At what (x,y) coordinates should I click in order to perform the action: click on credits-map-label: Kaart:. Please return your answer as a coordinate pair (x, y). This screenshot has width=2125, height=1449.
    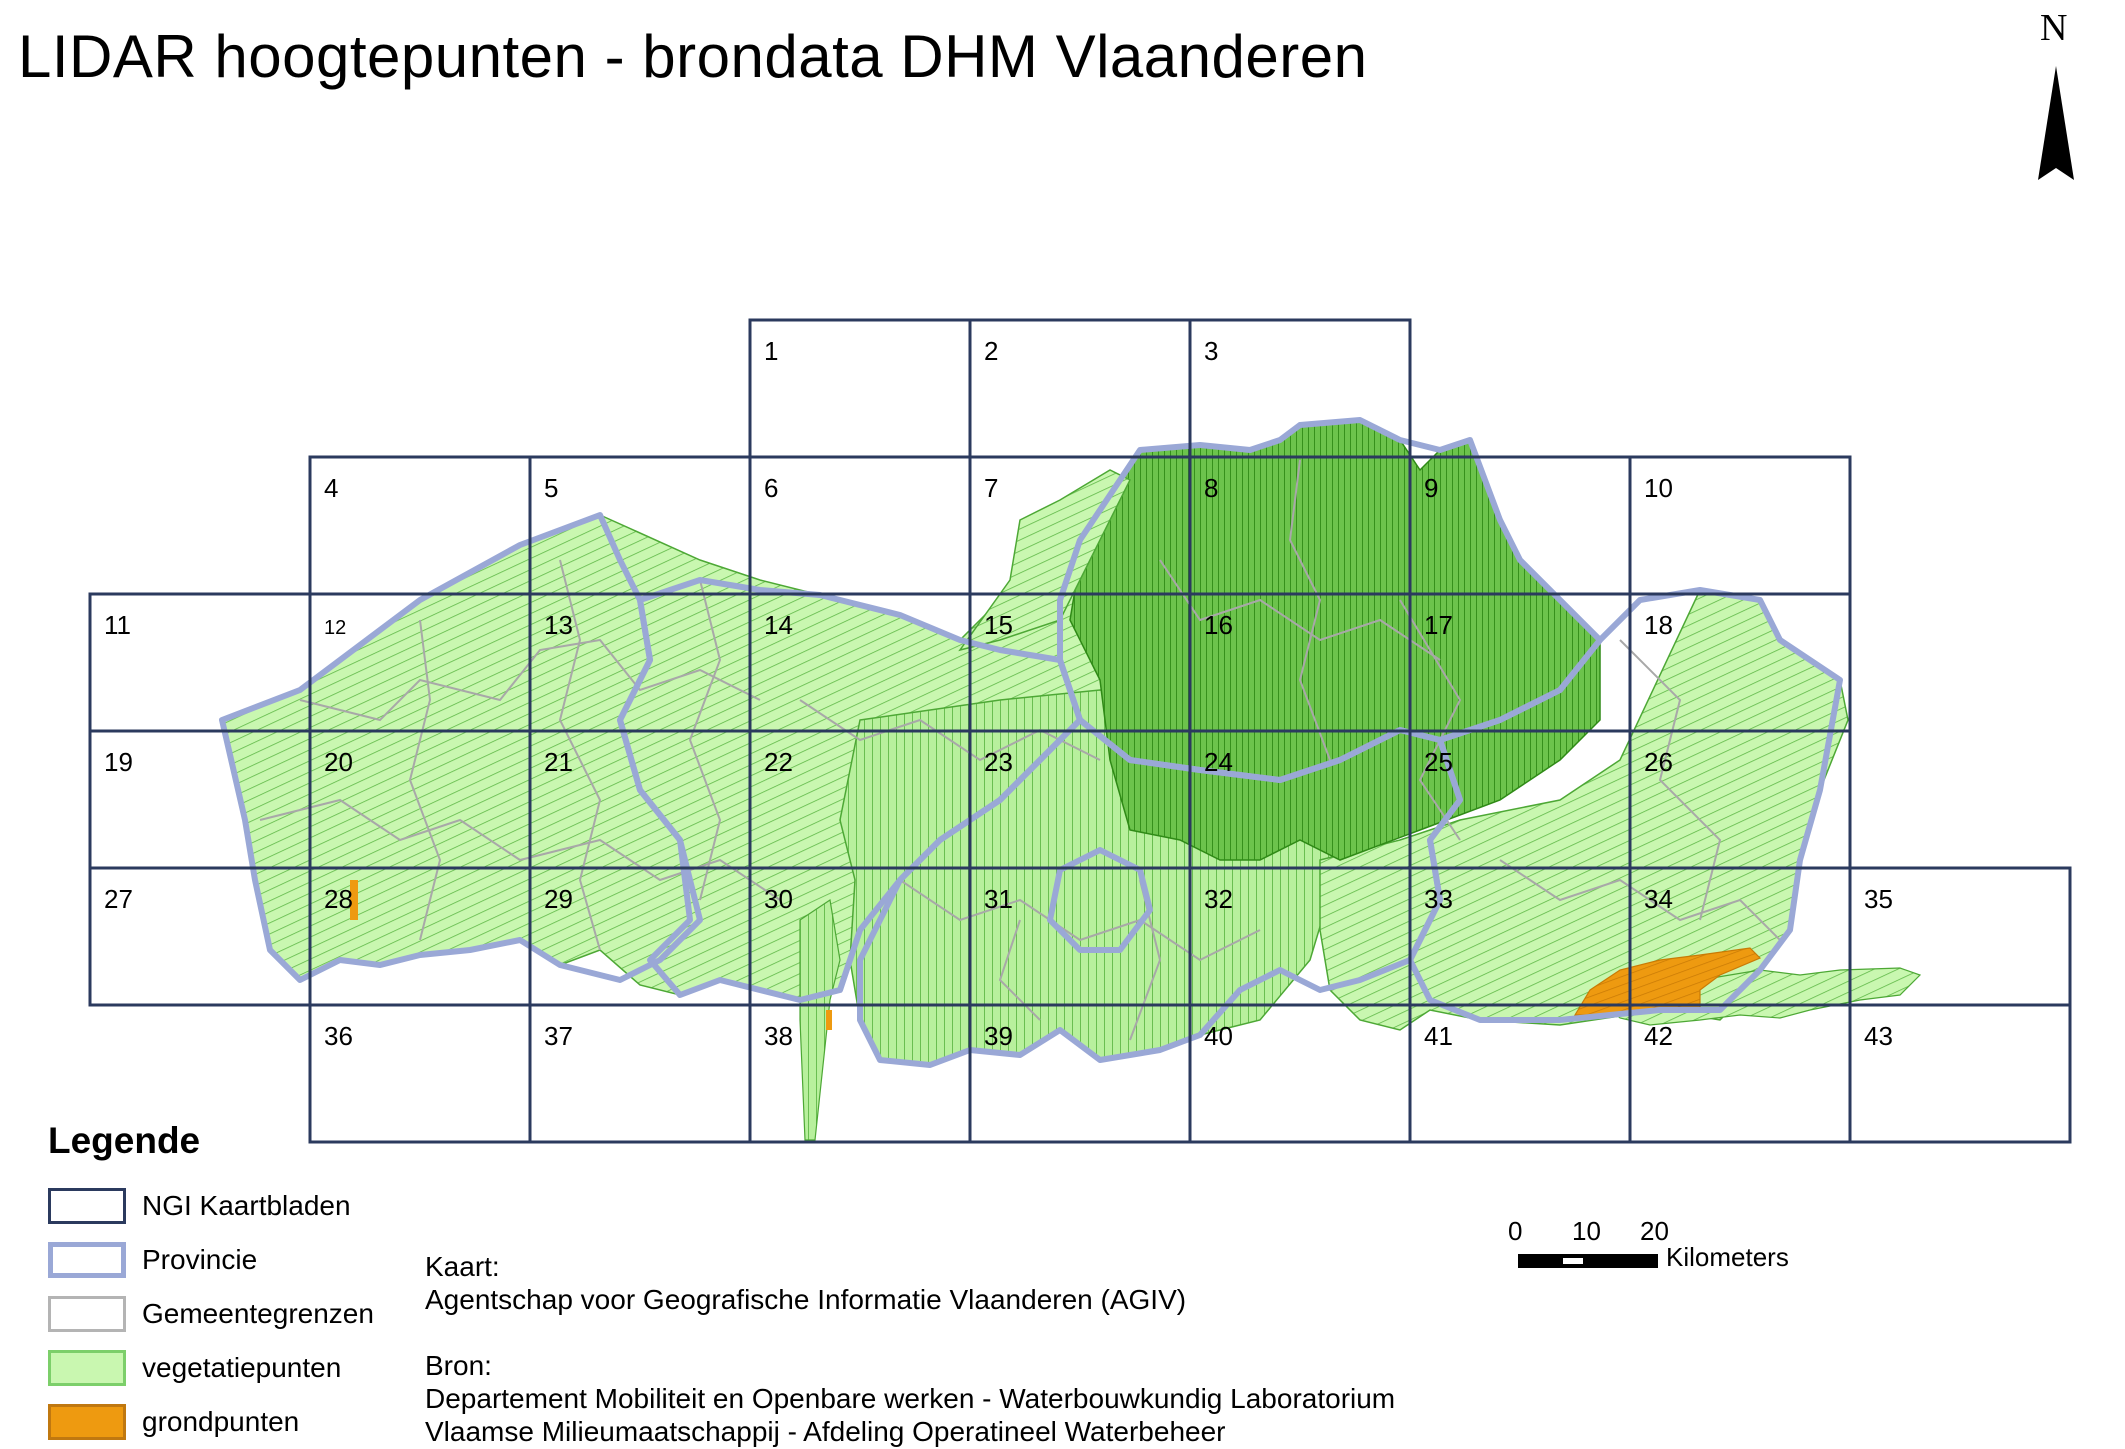
    Looking at the image, I should click on (462, 1266).